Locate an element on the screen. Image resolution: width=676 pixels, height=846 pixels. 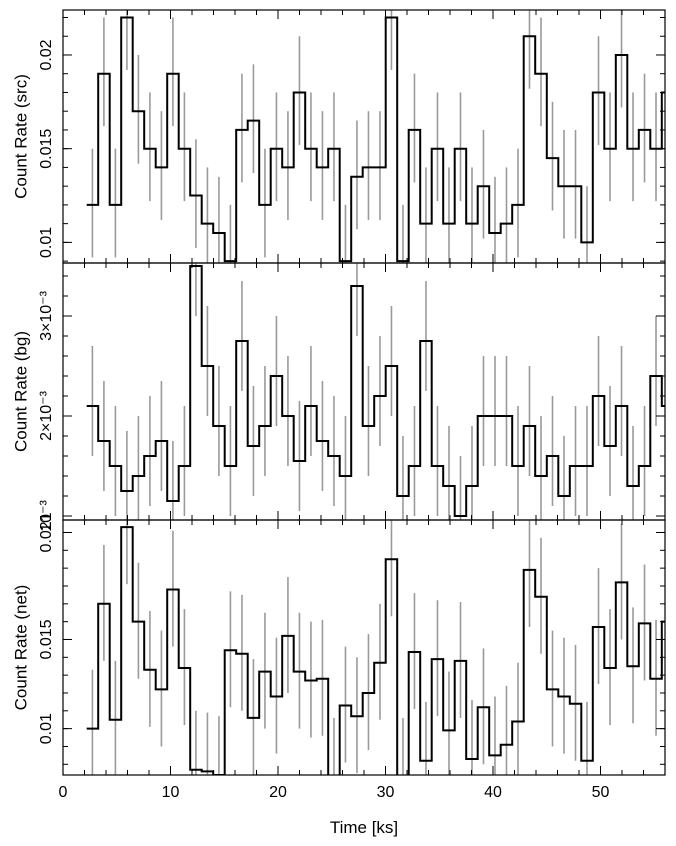
y-tick-label: 0.021 is located at coordinates (46, 532).